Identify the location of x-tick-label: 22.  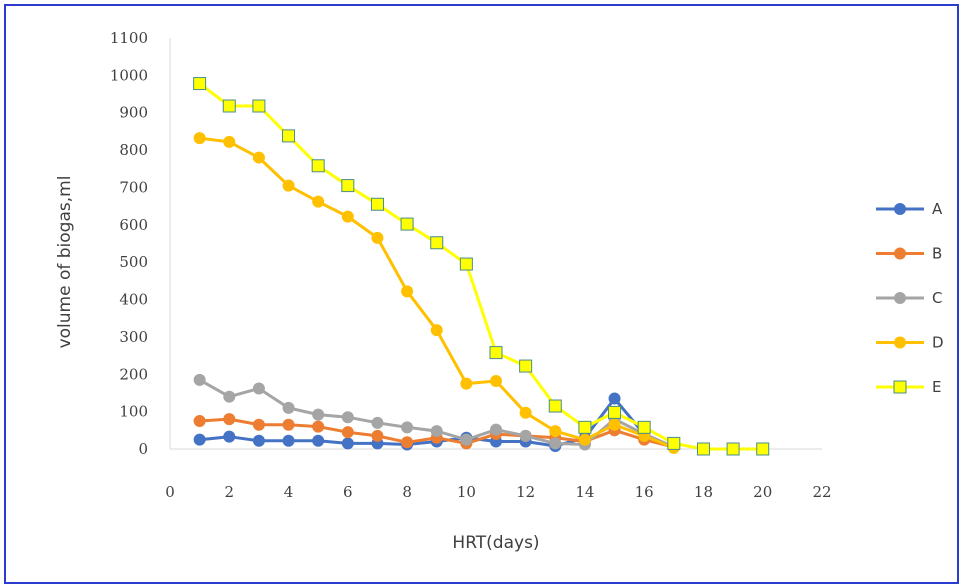
(821, 492).